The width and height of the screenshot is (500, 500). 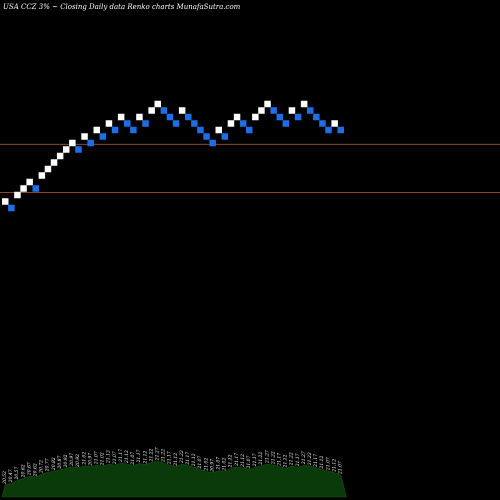 I want to click on volume-label: 20.72, so click(x=42, y=467).